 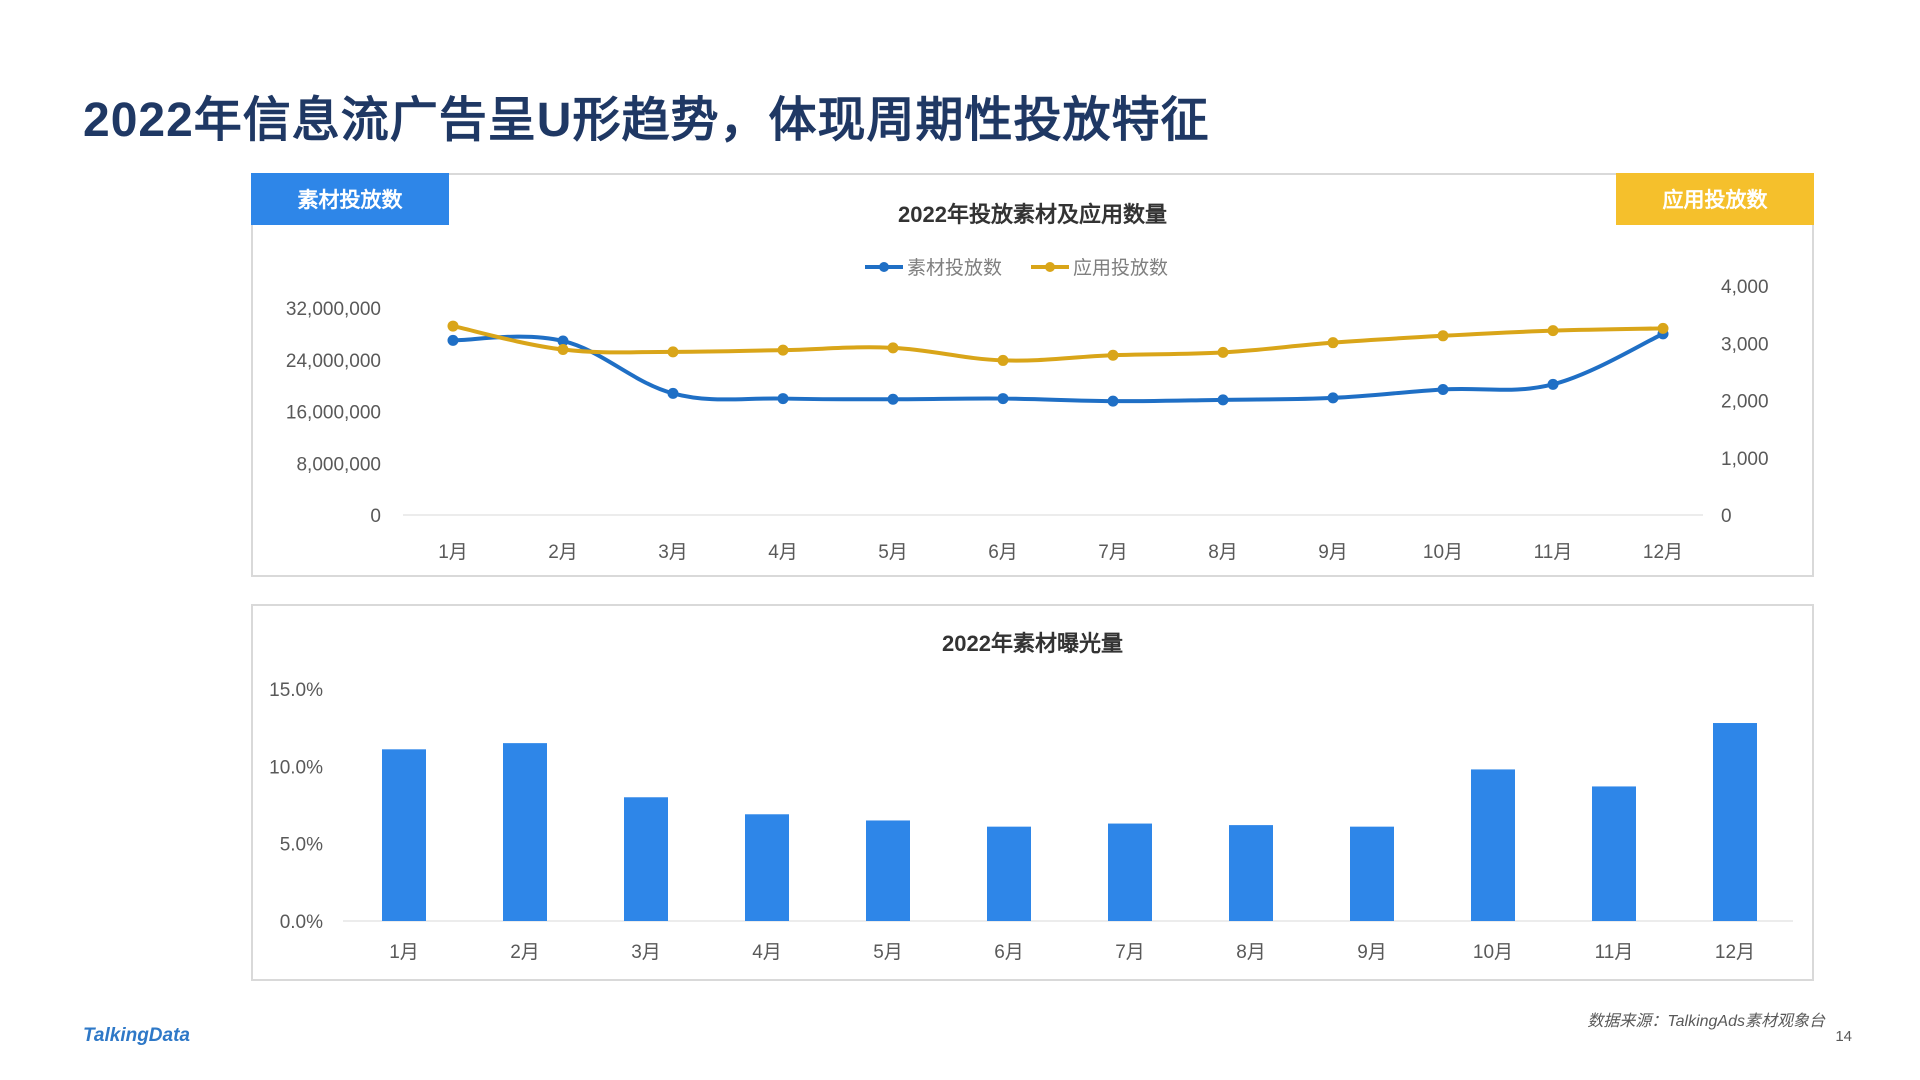 What do you see at coordinates (673, 552) in the screenshot?
I see `line-x-tick-label: 3月` at bounding box center [673, 552].